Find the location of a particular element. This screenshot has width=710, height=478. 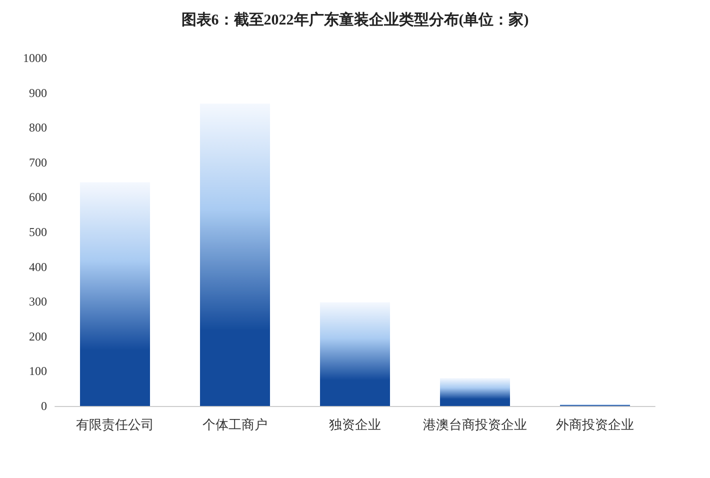

x-tick-label: 独资企业 is located at coordinates (355, 424).